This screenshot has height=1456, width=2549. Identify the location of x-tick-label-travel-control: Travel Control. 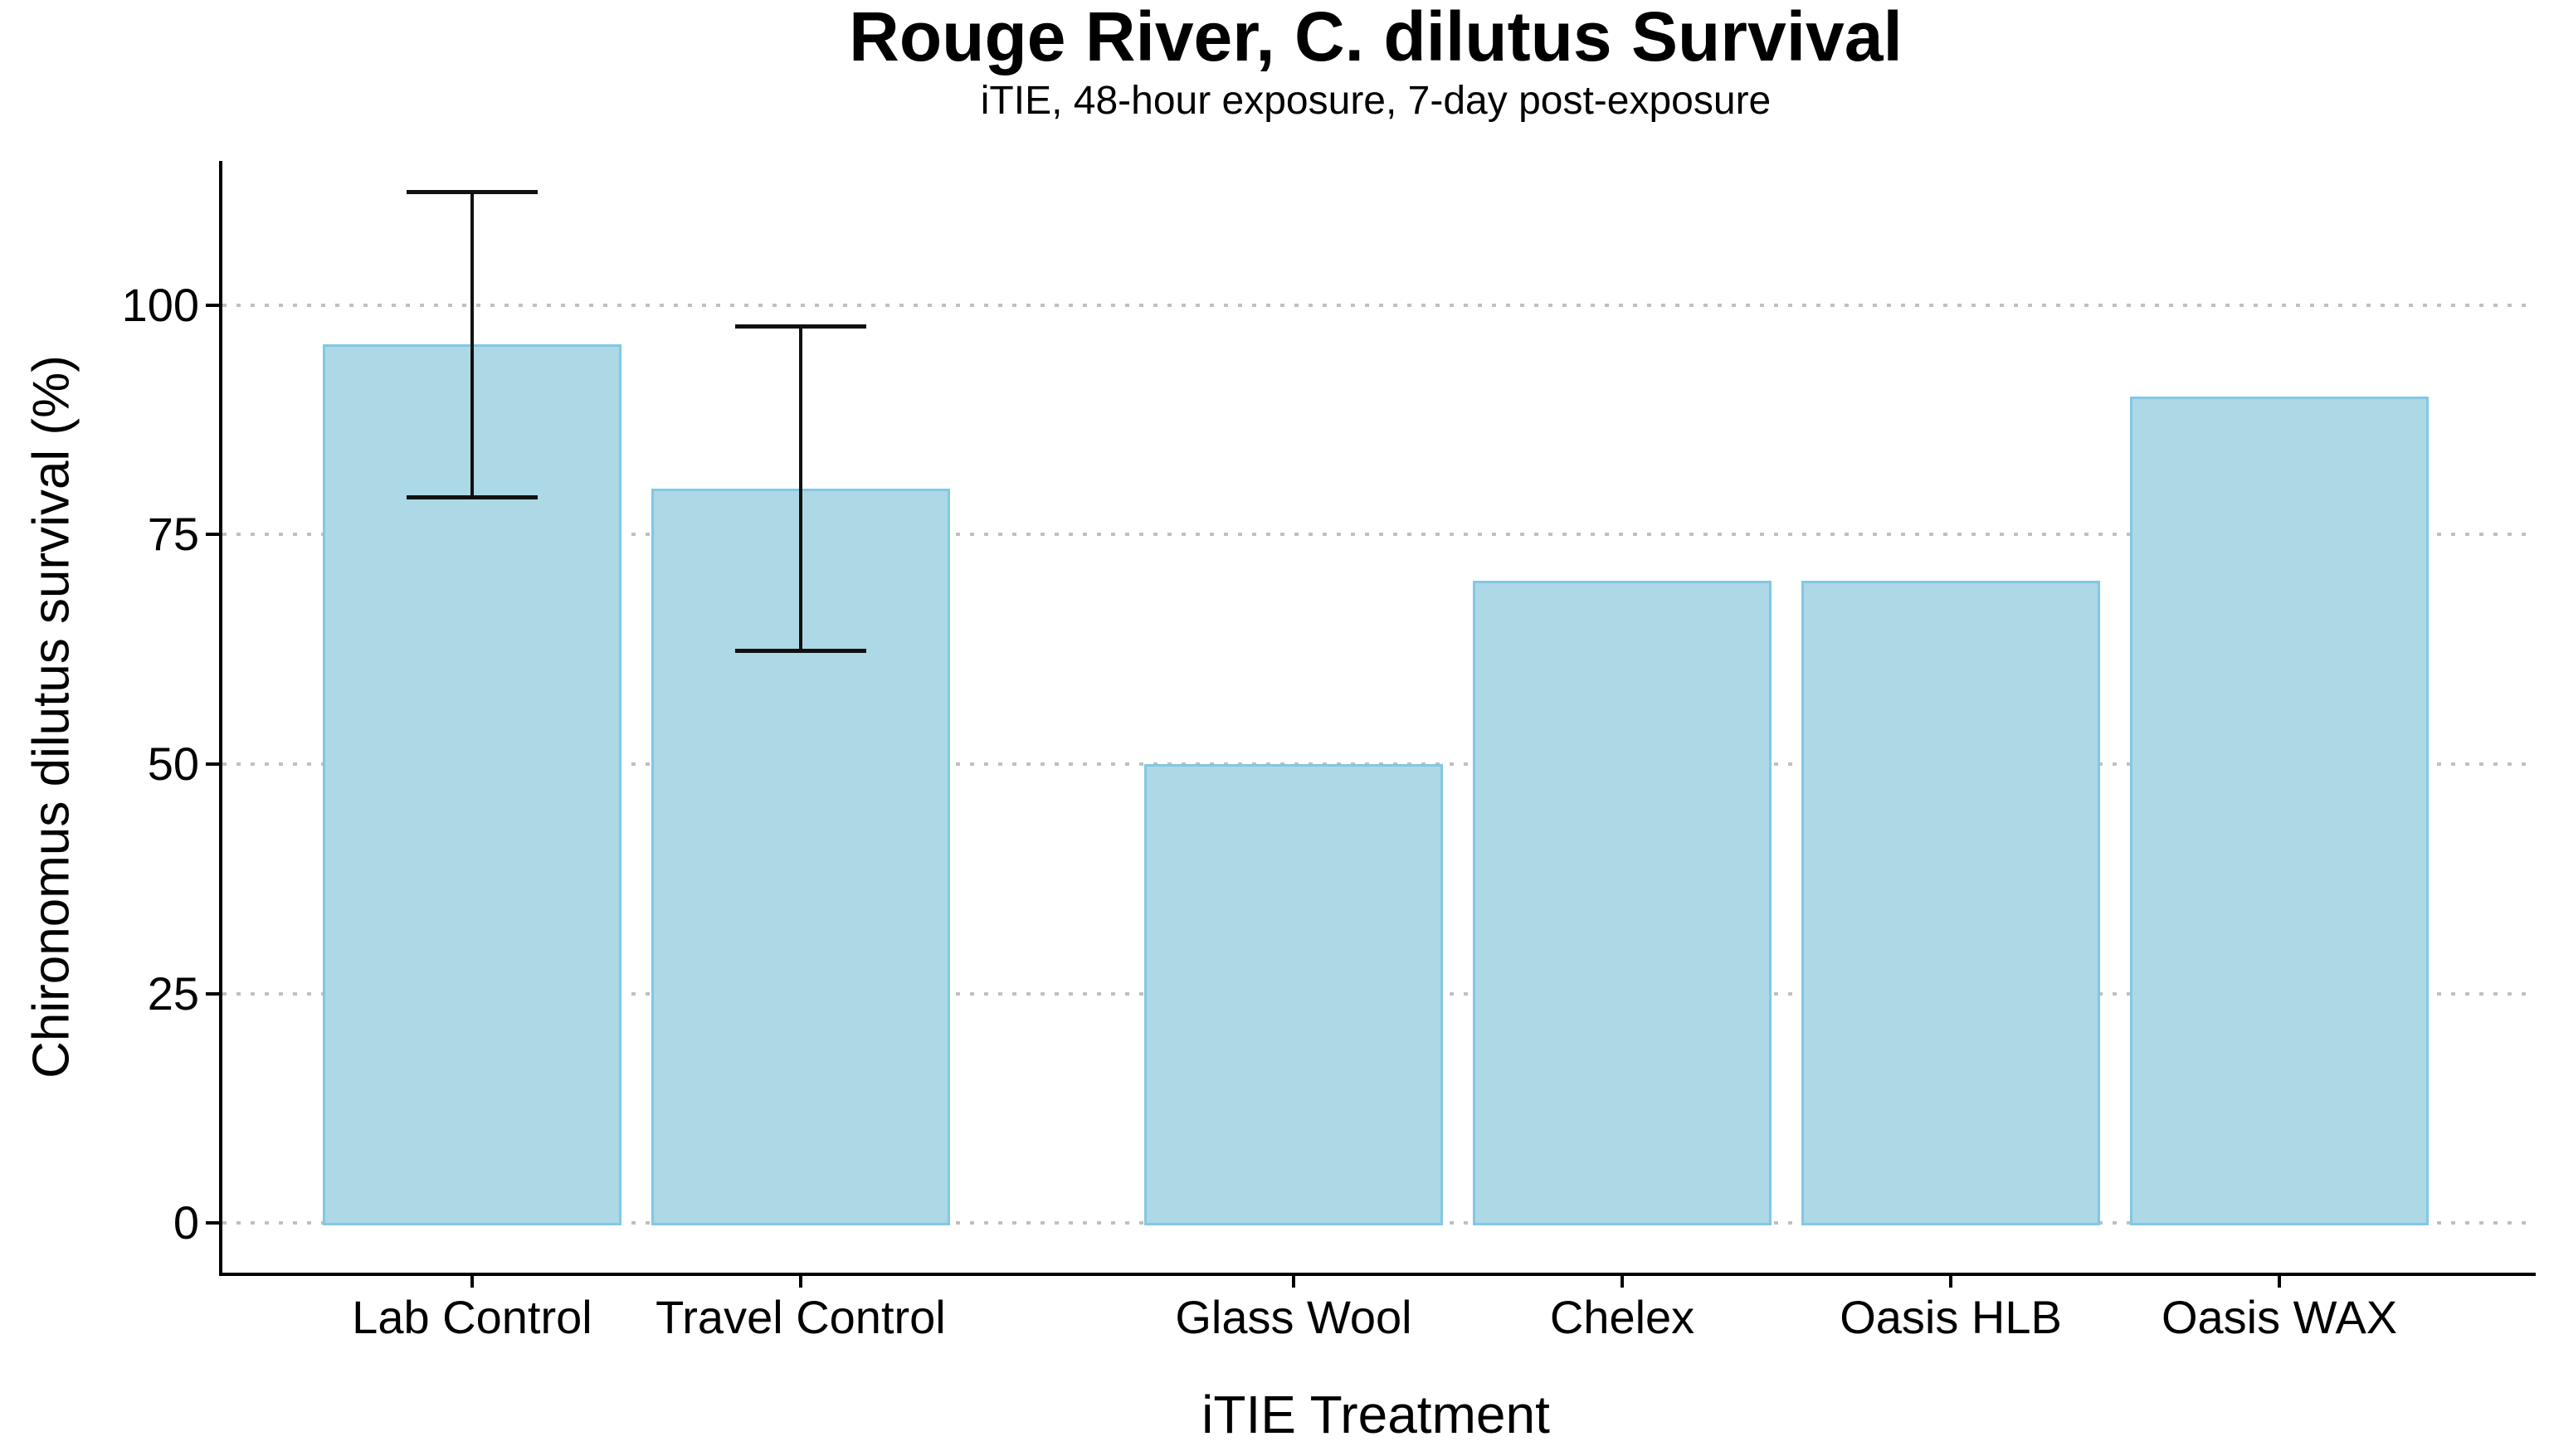
(801, 1317).